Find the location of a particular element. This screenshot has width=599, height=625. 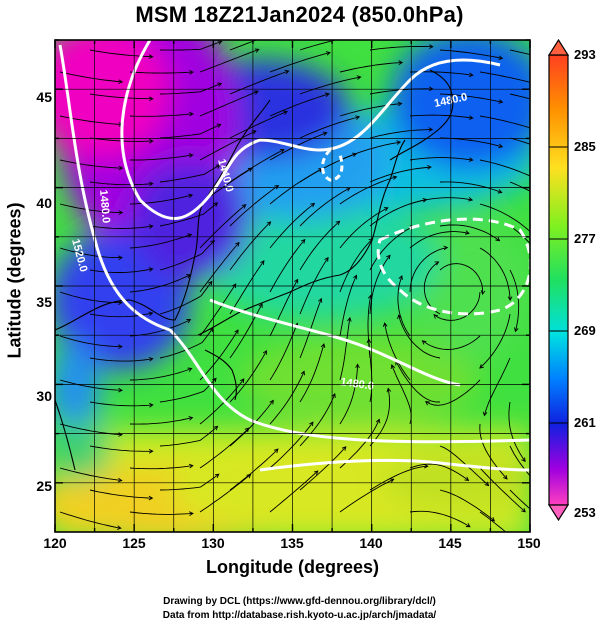

x-tick-label: 135 is located at coordinates (292, 543).